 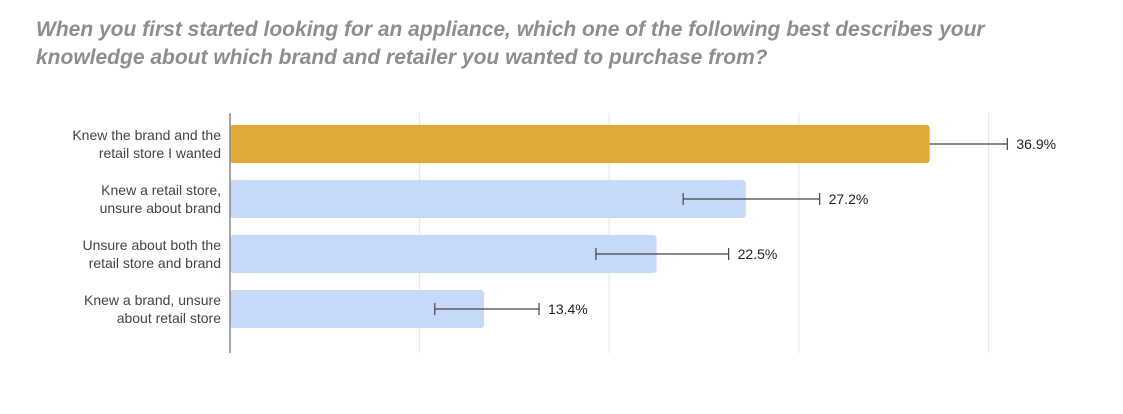 What do you see at coordinates (568, 309) in the screenshot?
I see `data-label: 13.4%` at bounding box center [568, 309].